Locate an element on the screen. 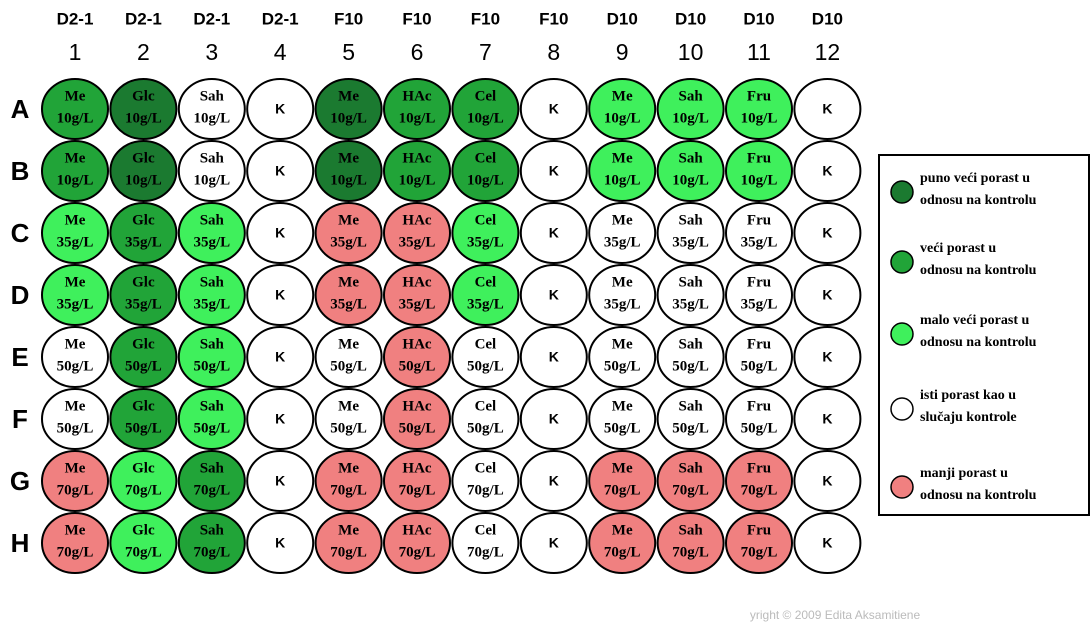 Image resolution: width=1091 pixels, height=635 pixels. well-substrate: Glc is located at coordinates (143, 468).